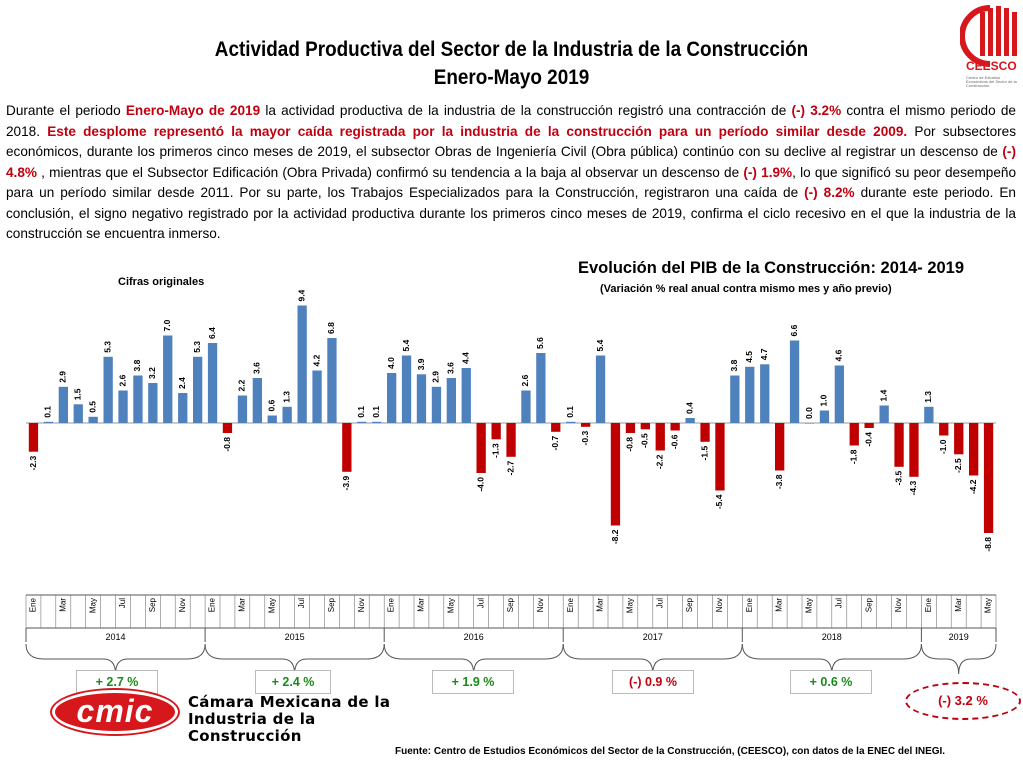 This screenshot has height=766, width=1023. I want to click on data-label: -5.4, so click(719, 501).